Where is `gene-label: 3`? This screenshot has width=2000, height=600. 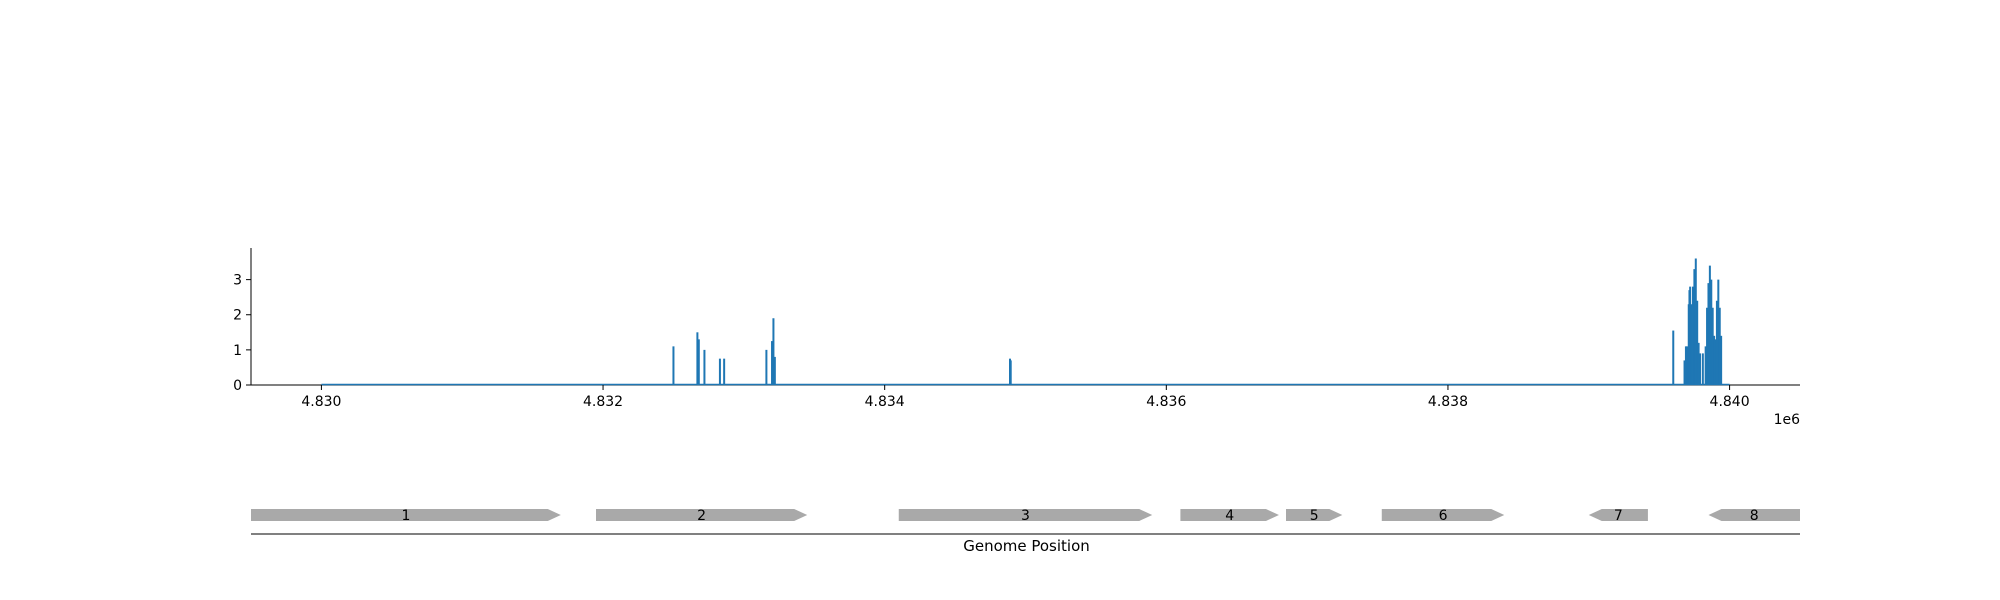
gene-label: 3 is located at coordinates (1025, 516).